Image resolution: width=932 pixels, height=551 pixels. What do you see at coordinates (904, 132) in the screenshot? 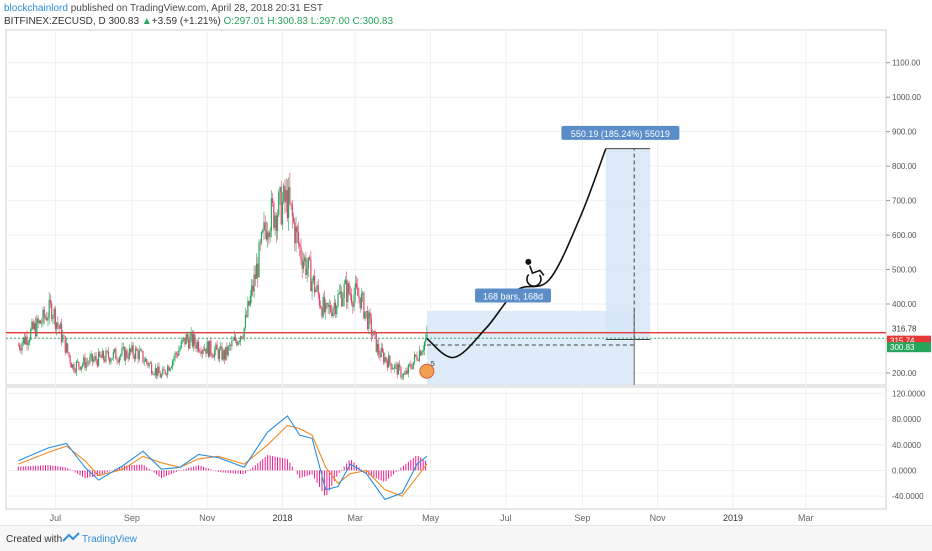
I see `y-tick-label: 900.00` at bounding box center [904, 132].